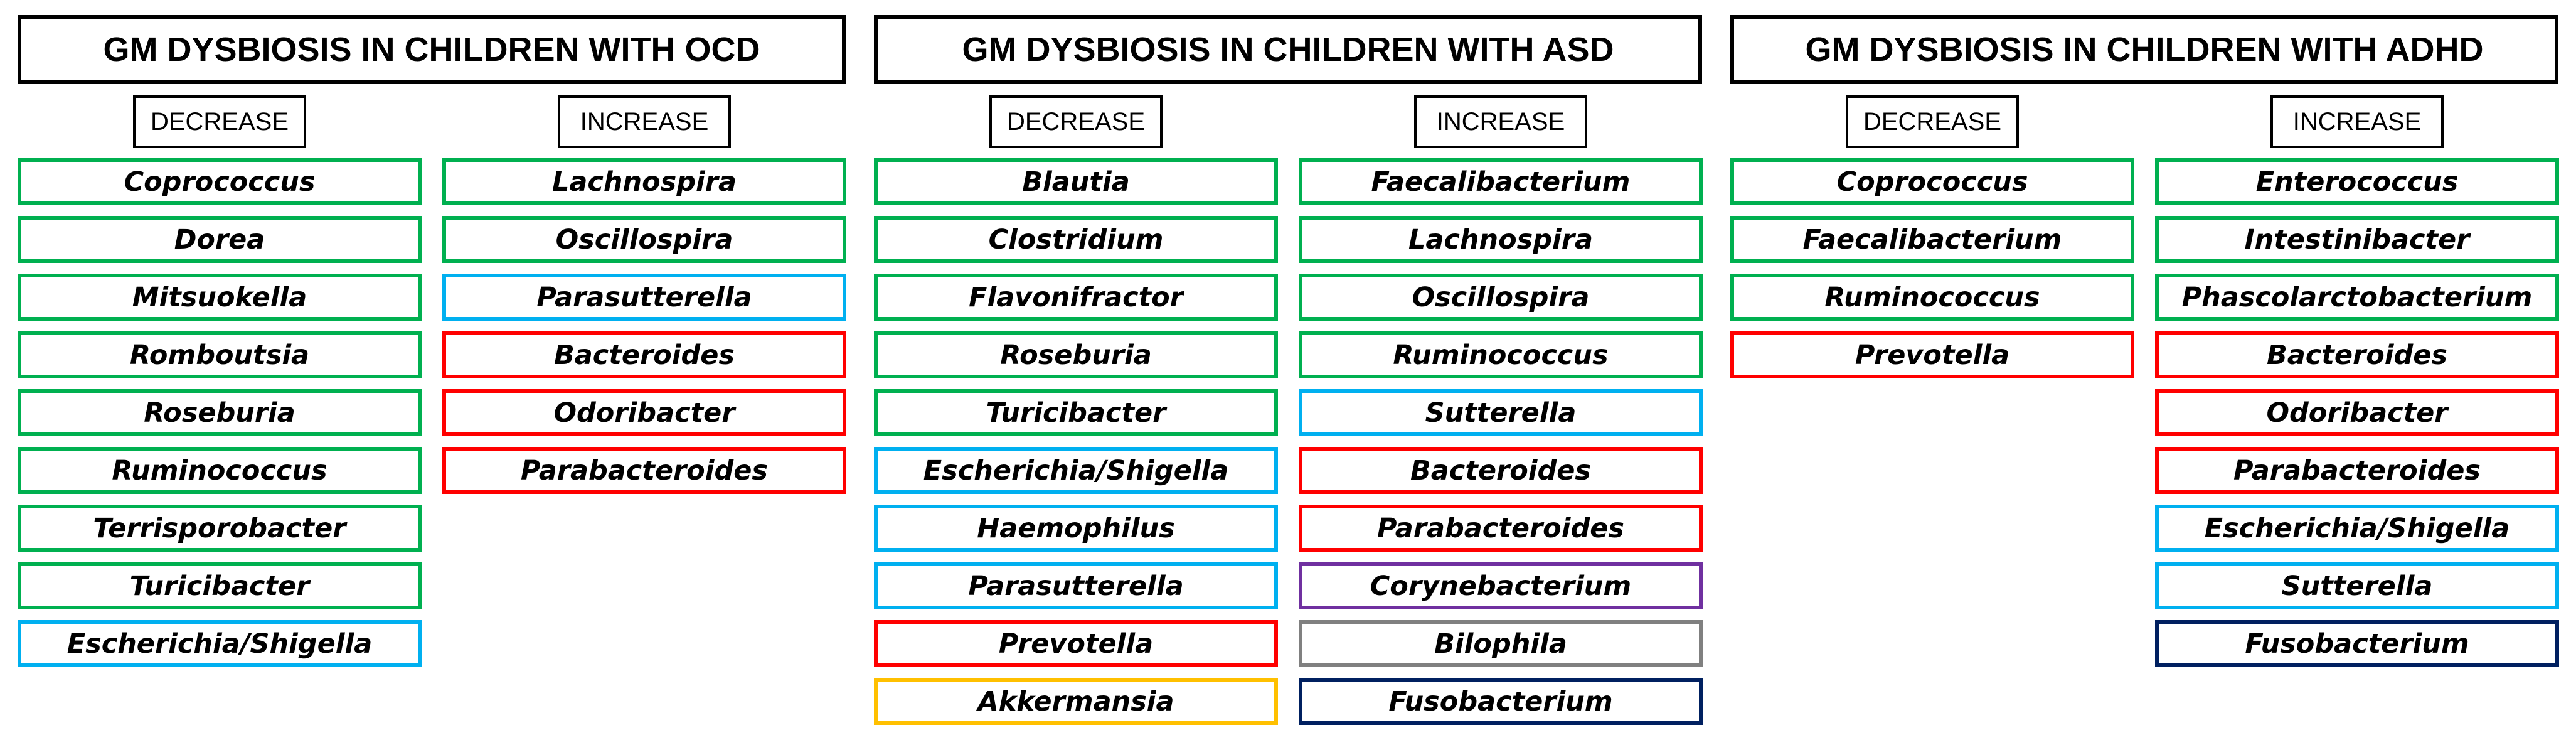 The width and height of the screenshot is (2576, 740). What do you see at coordinates (1076, 528) in the screenshot?
I see `genus-box-haemophilus: Haemophilus` at bounding box center [1076, 528].